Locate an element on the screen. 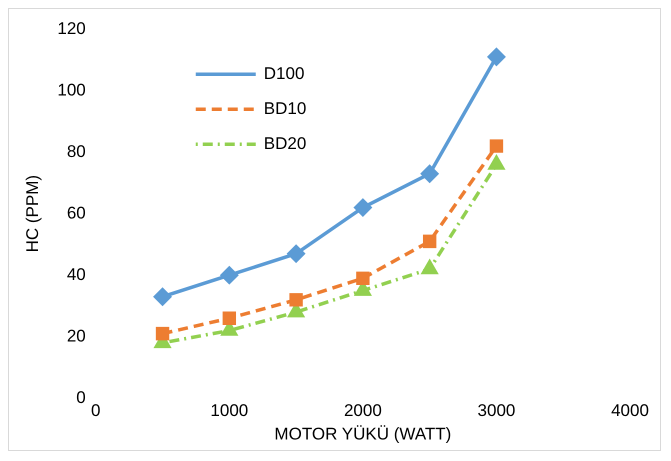  x-tick-label: 1000 is located at coordinates (229, 410).